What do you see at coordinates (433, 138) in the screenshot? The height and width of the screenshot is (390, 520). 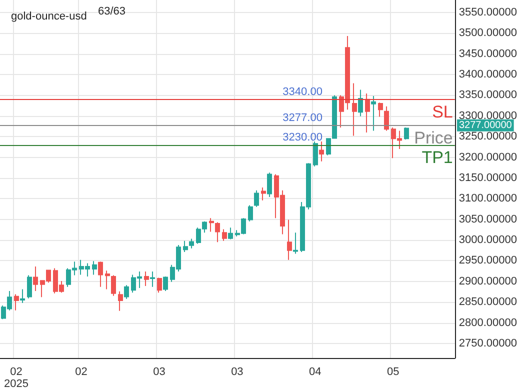 I see `ref-line-label: Price` at bounding box center [433, 138].